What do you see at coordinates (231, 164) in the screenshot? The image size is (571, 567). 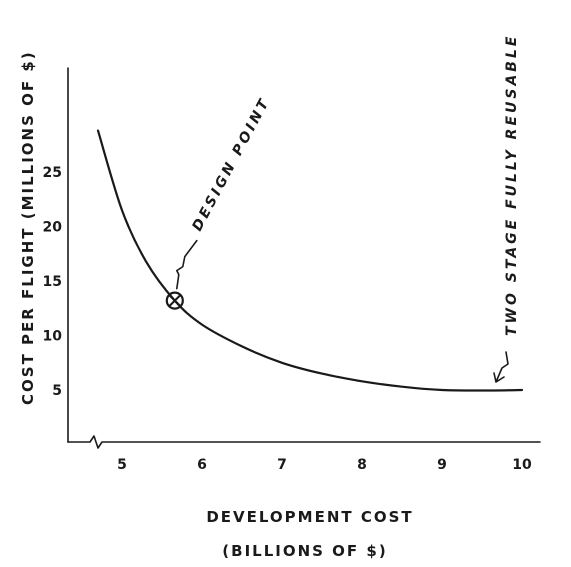 I see `design-point-label: DESIGN POINT` at bounding box center [231, 164].